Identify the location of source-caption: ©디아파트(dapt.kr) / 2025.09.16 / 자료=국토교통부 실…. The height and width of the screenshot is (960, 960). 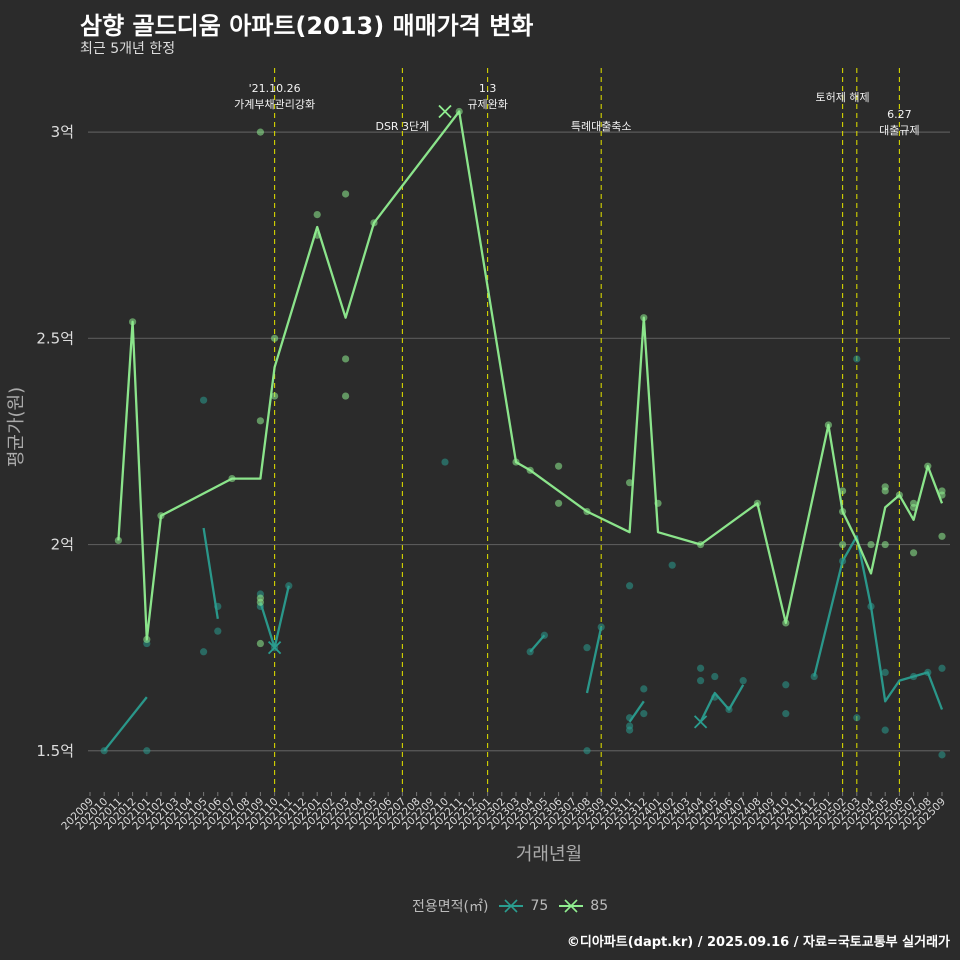
(758, 942).